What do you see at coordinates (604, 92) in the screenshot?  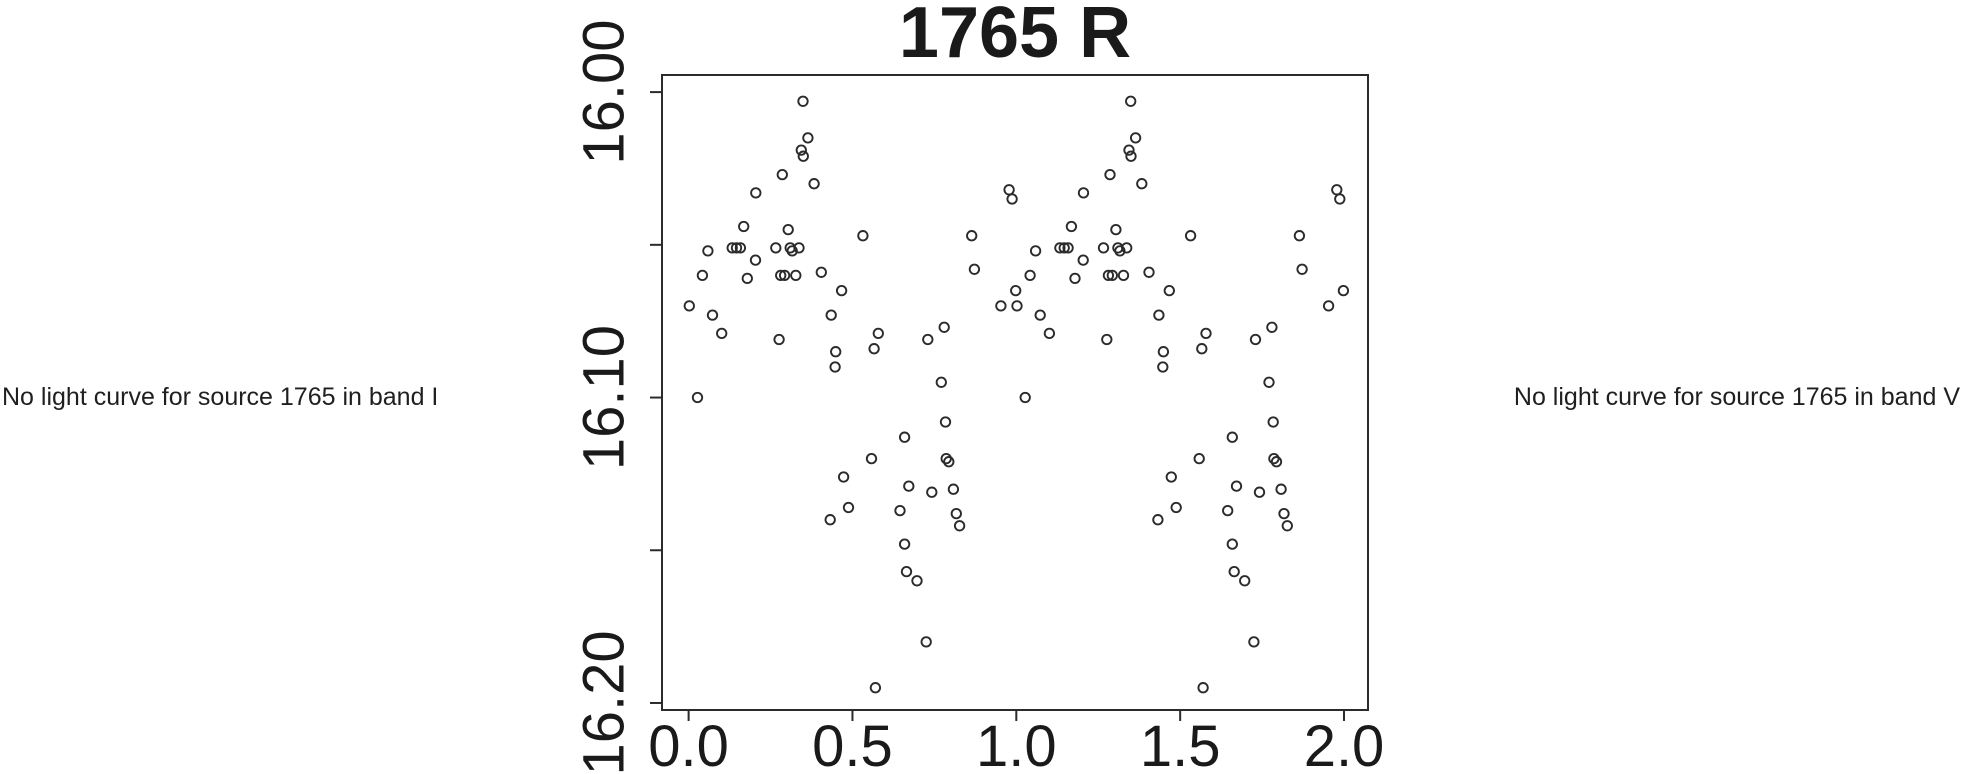 I see `y-tick-label: 16.00` at bounding box center [604, 92].